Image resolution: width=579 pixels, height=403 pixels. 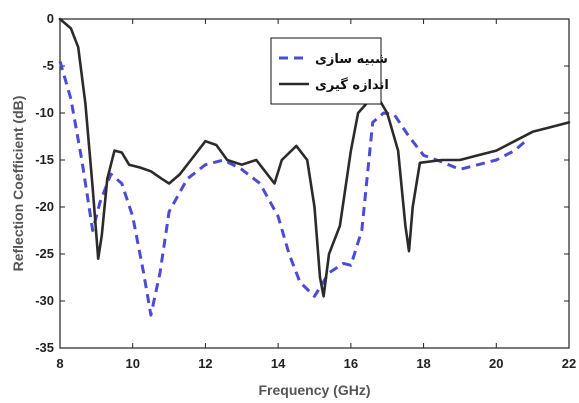 I want to click on x-tick-label: 22, so click(x=569, y=363).